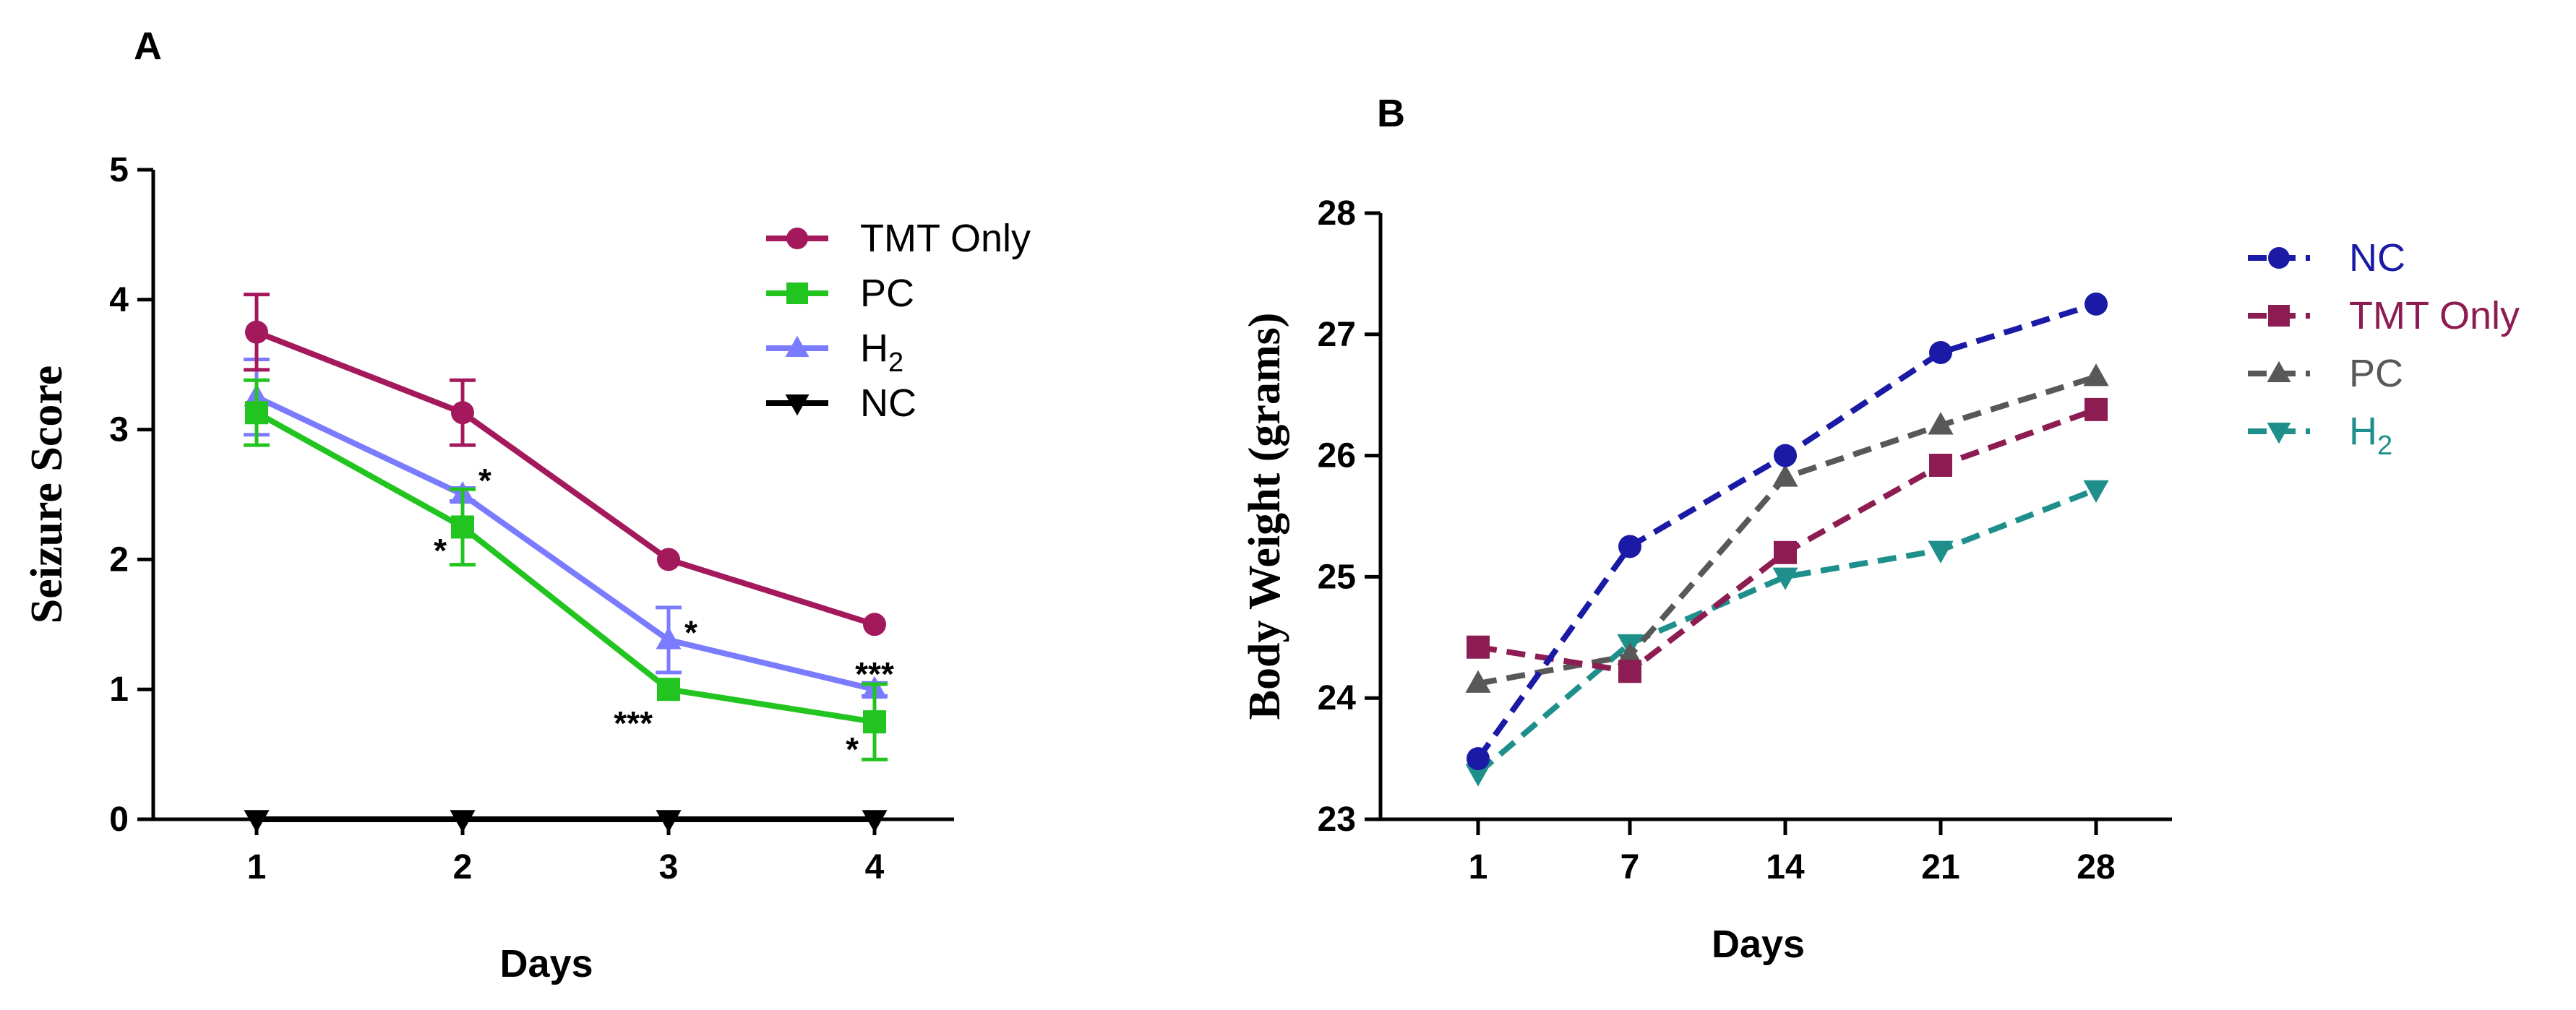  What do you see at coordinates (1786, 867) in the screenshot?
I see `x-tick-label: 14` at bounding box center [1786, 867].